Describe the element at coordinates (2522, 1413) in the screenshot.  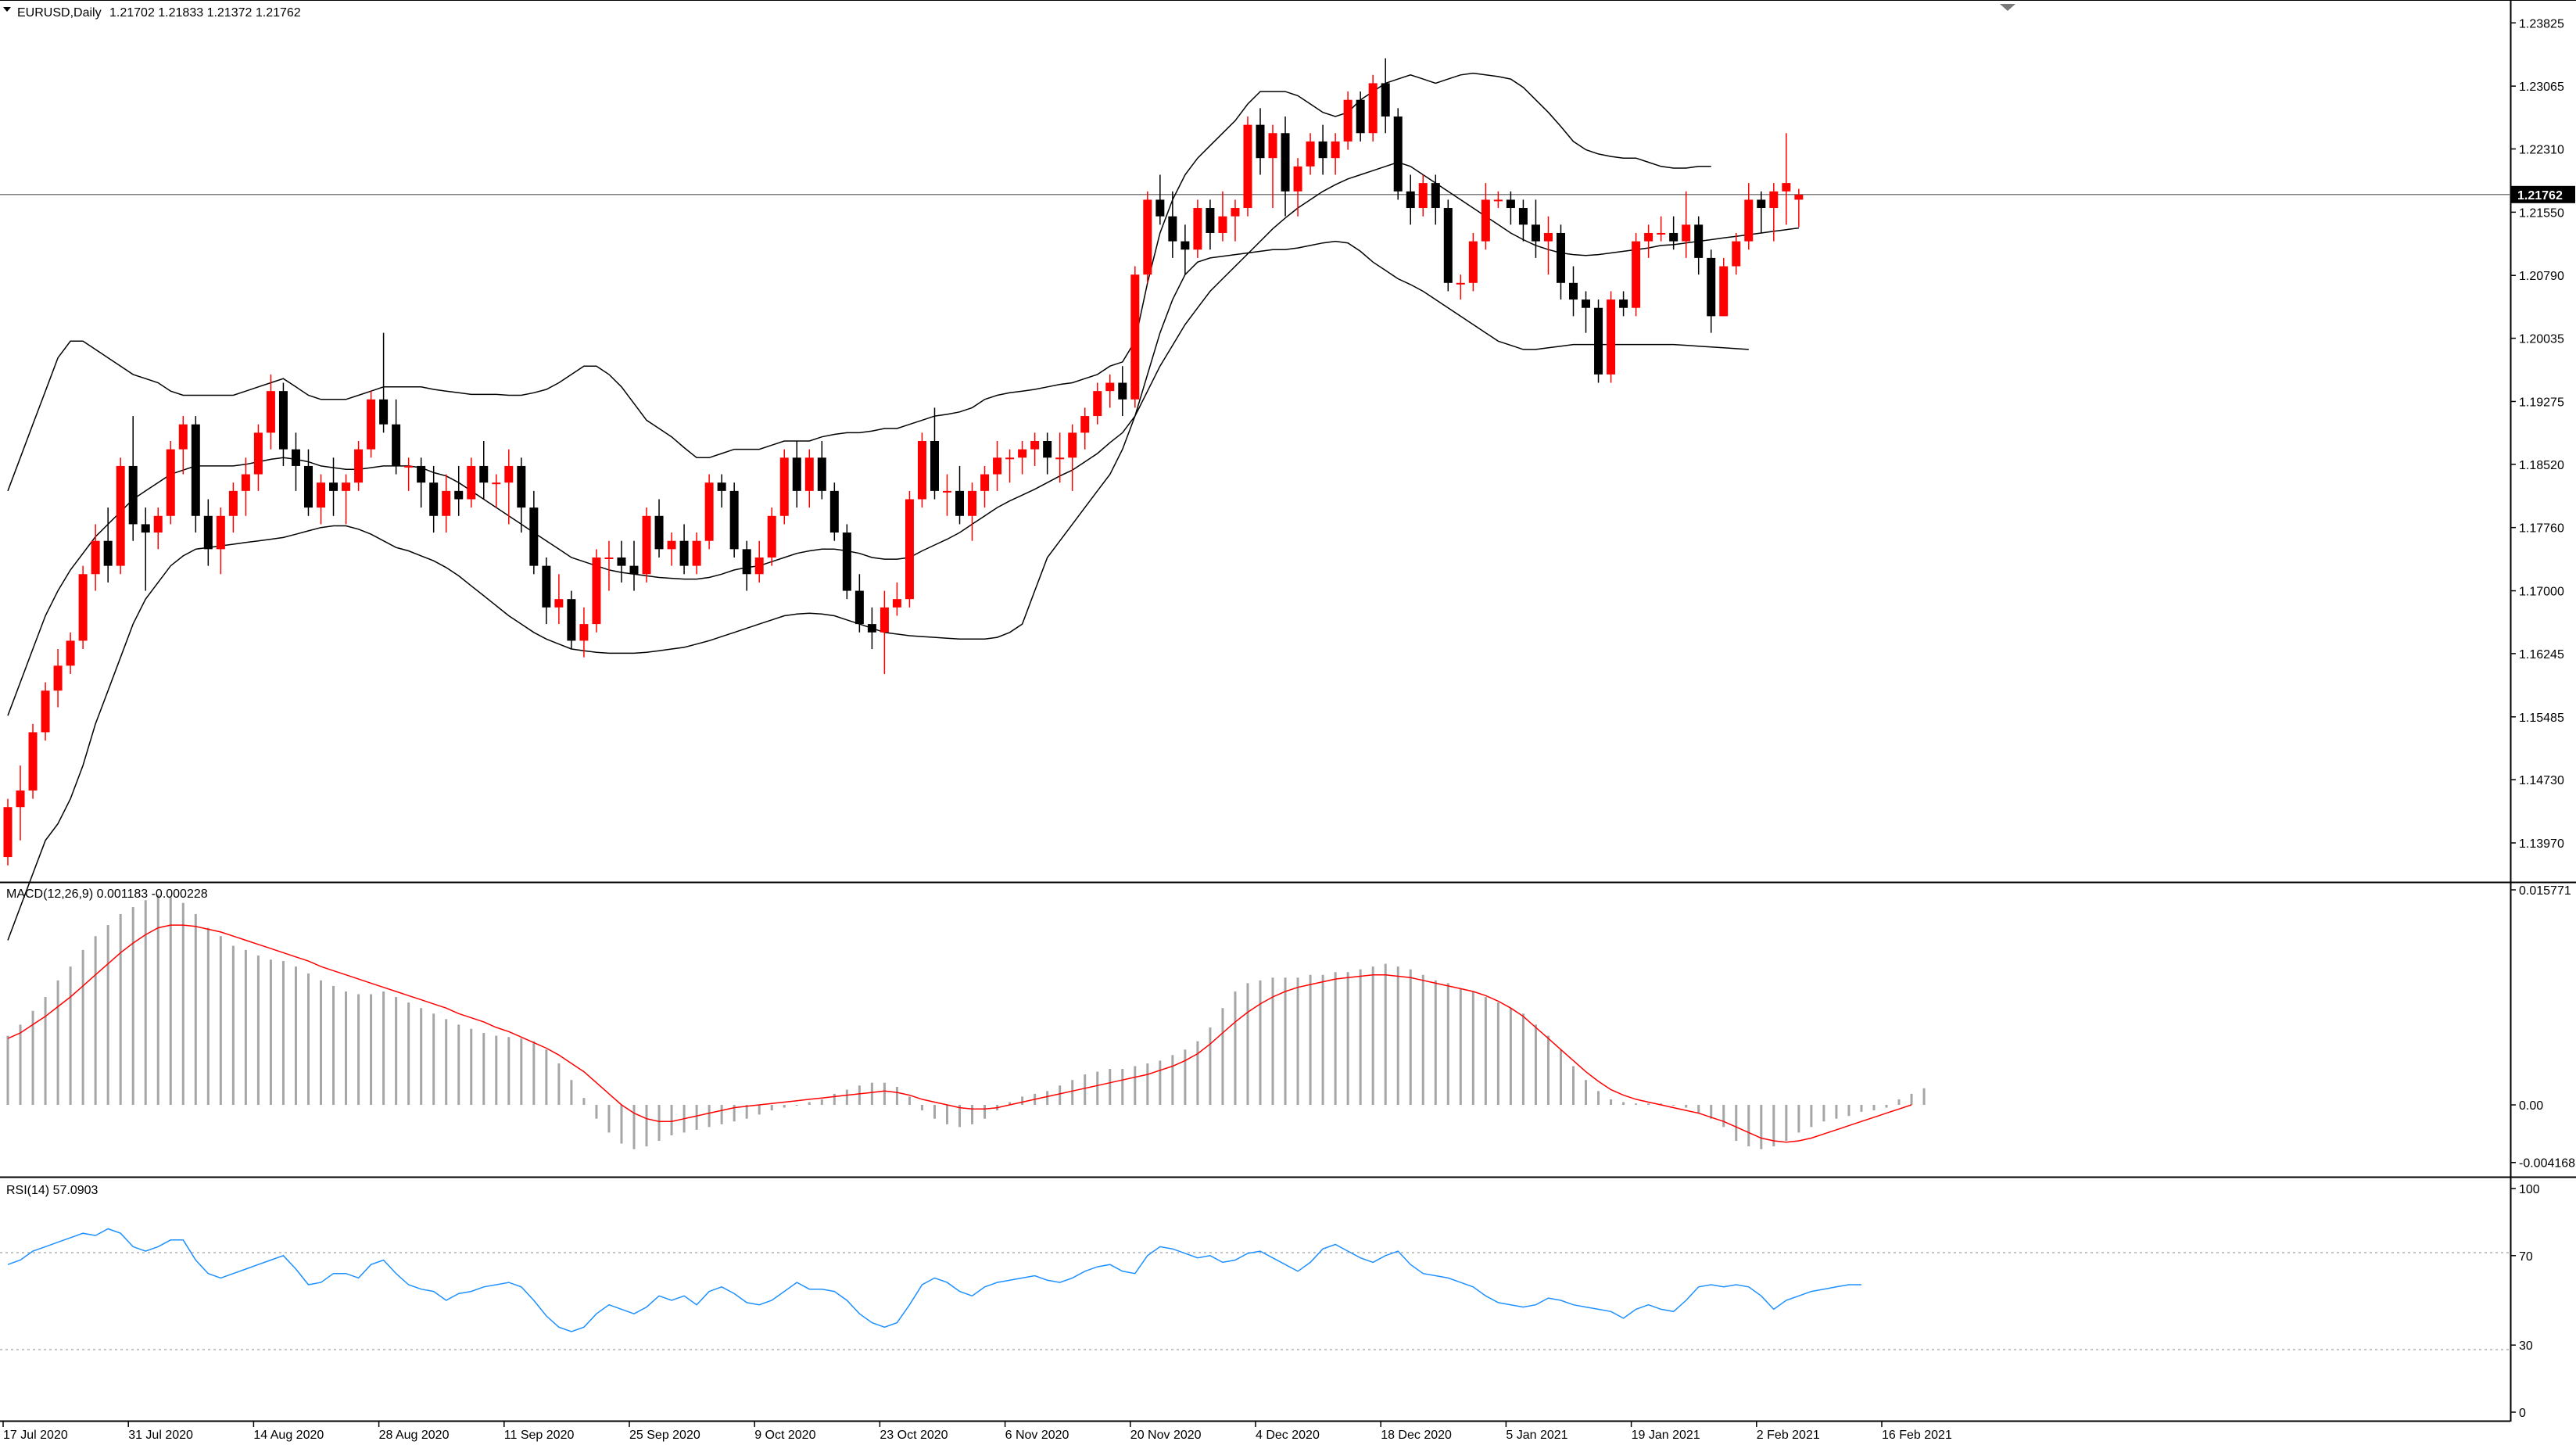
I see `rsi-tick-label: 0` at that location.